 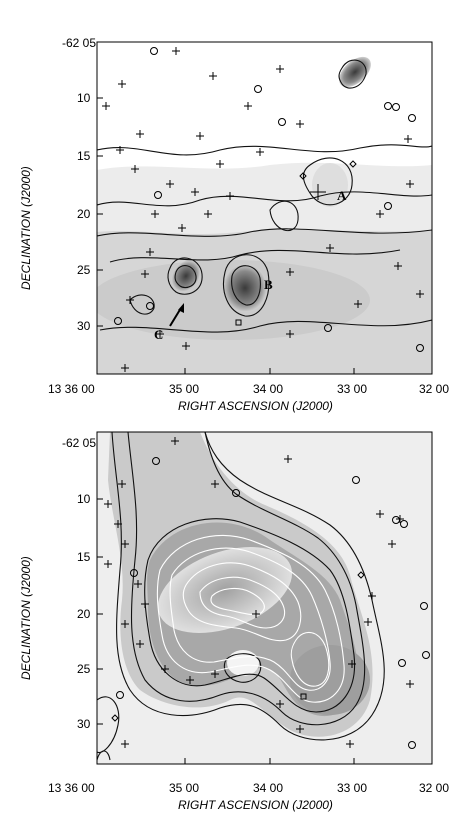 What do you see at coordinates (268, 284) in the screenshot?
I see `region-label-b: B` at bounding box center [268, 284].